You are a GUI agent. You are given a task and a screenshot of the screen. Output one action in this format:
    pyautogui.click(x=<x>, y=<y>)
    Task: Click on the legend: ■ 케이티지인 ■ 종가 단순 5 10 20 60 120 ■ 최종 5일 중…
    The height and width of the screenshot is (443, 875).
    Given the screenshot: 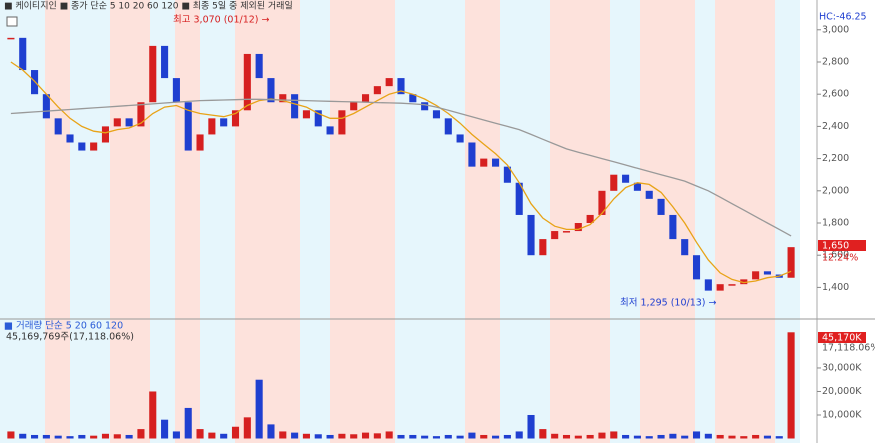 What is the action you would take?
    pyautogui.click(x=148, y=6)
    